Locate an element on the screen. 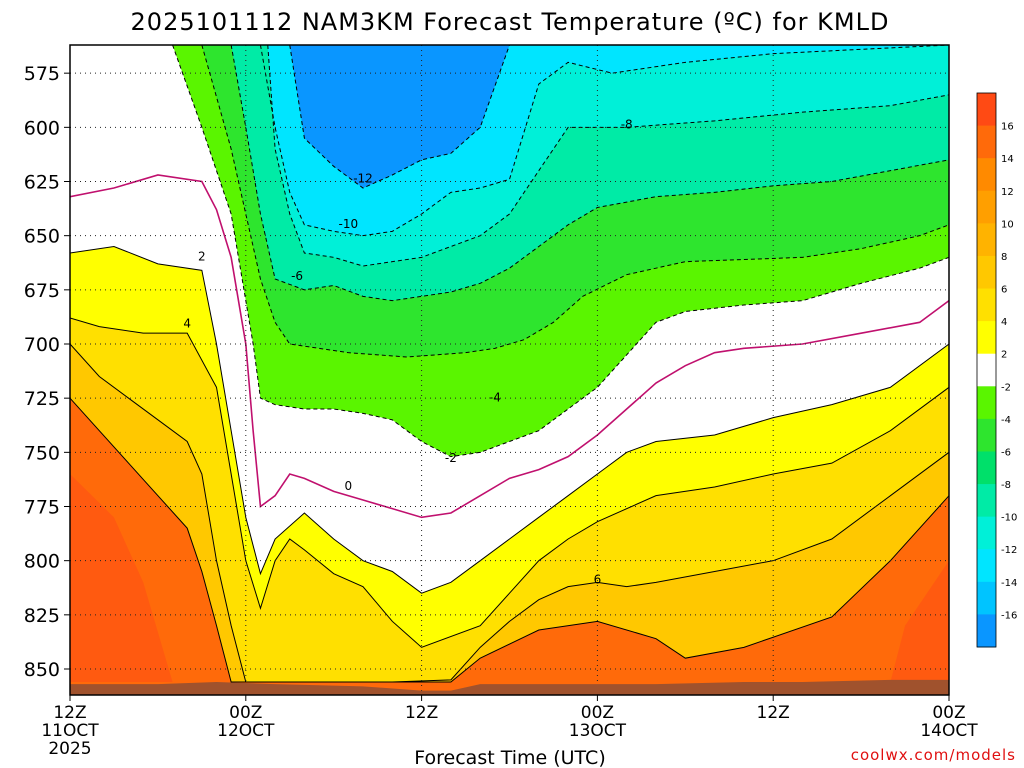 This screenshot has width=1024, height=768. colorbar-label-10: -6 is located at coordinates (1006, 452).